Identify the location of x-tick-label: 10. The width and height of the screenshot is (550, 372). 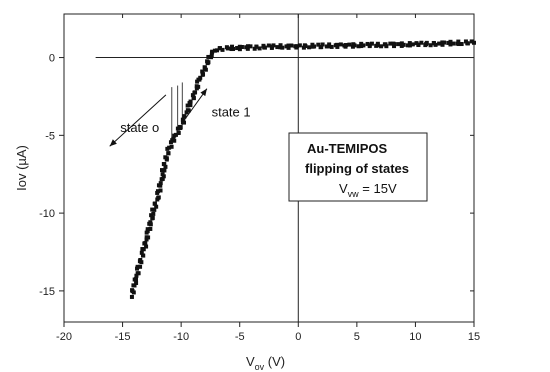
(415, 337).